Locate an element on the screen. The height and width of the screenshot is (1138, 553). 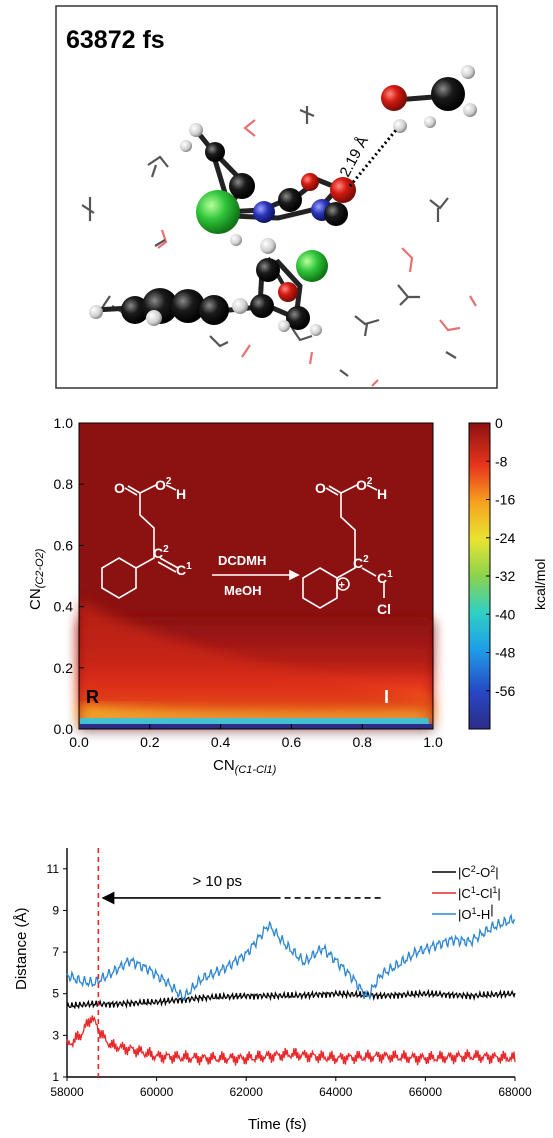
upper-molecule is located at coordinates (268, 184).